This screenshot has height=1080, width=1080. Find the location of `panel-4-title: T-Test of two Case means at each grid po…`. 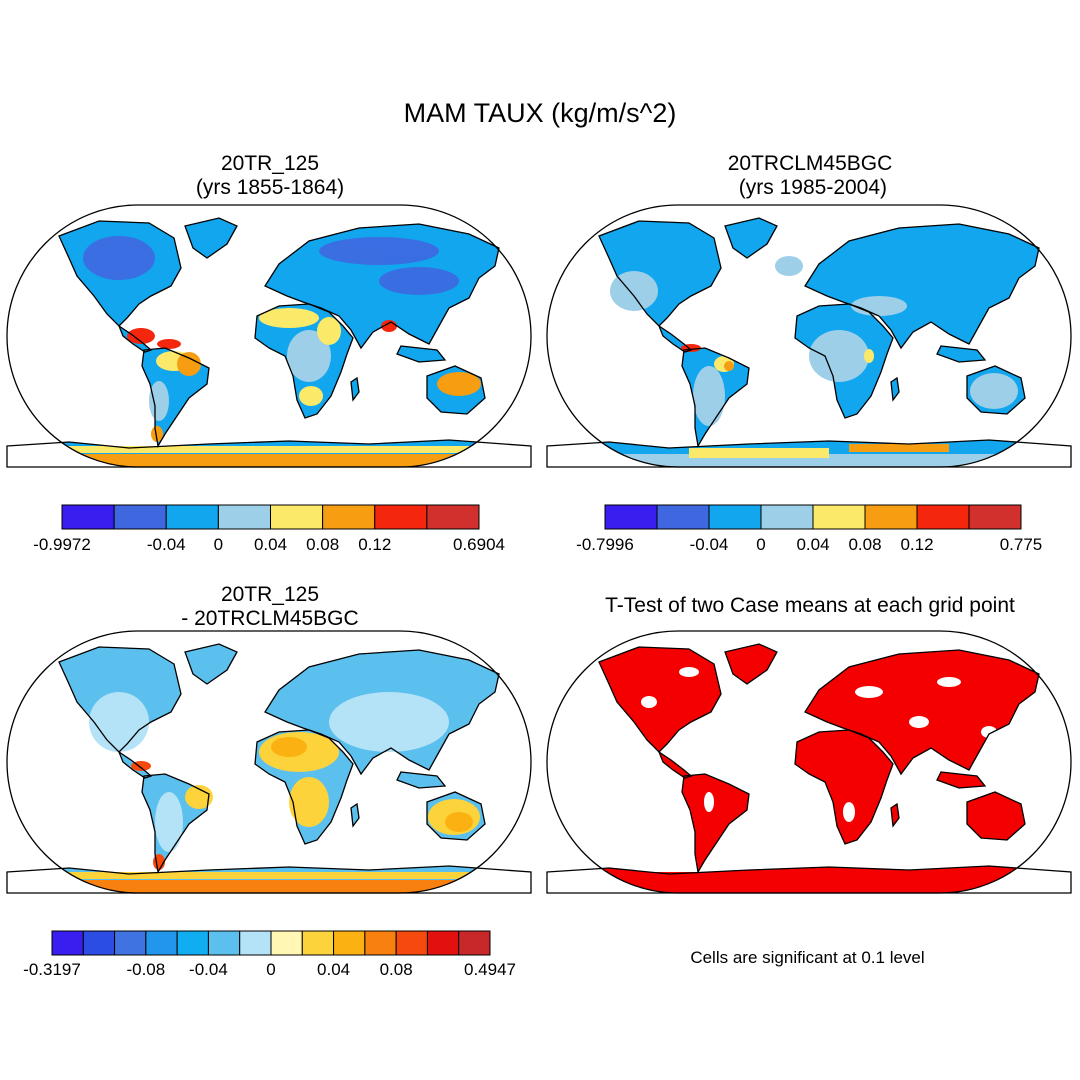

panel-4-title: T-Test of two Case means at each grid po… is located at coordinates (810, 606).